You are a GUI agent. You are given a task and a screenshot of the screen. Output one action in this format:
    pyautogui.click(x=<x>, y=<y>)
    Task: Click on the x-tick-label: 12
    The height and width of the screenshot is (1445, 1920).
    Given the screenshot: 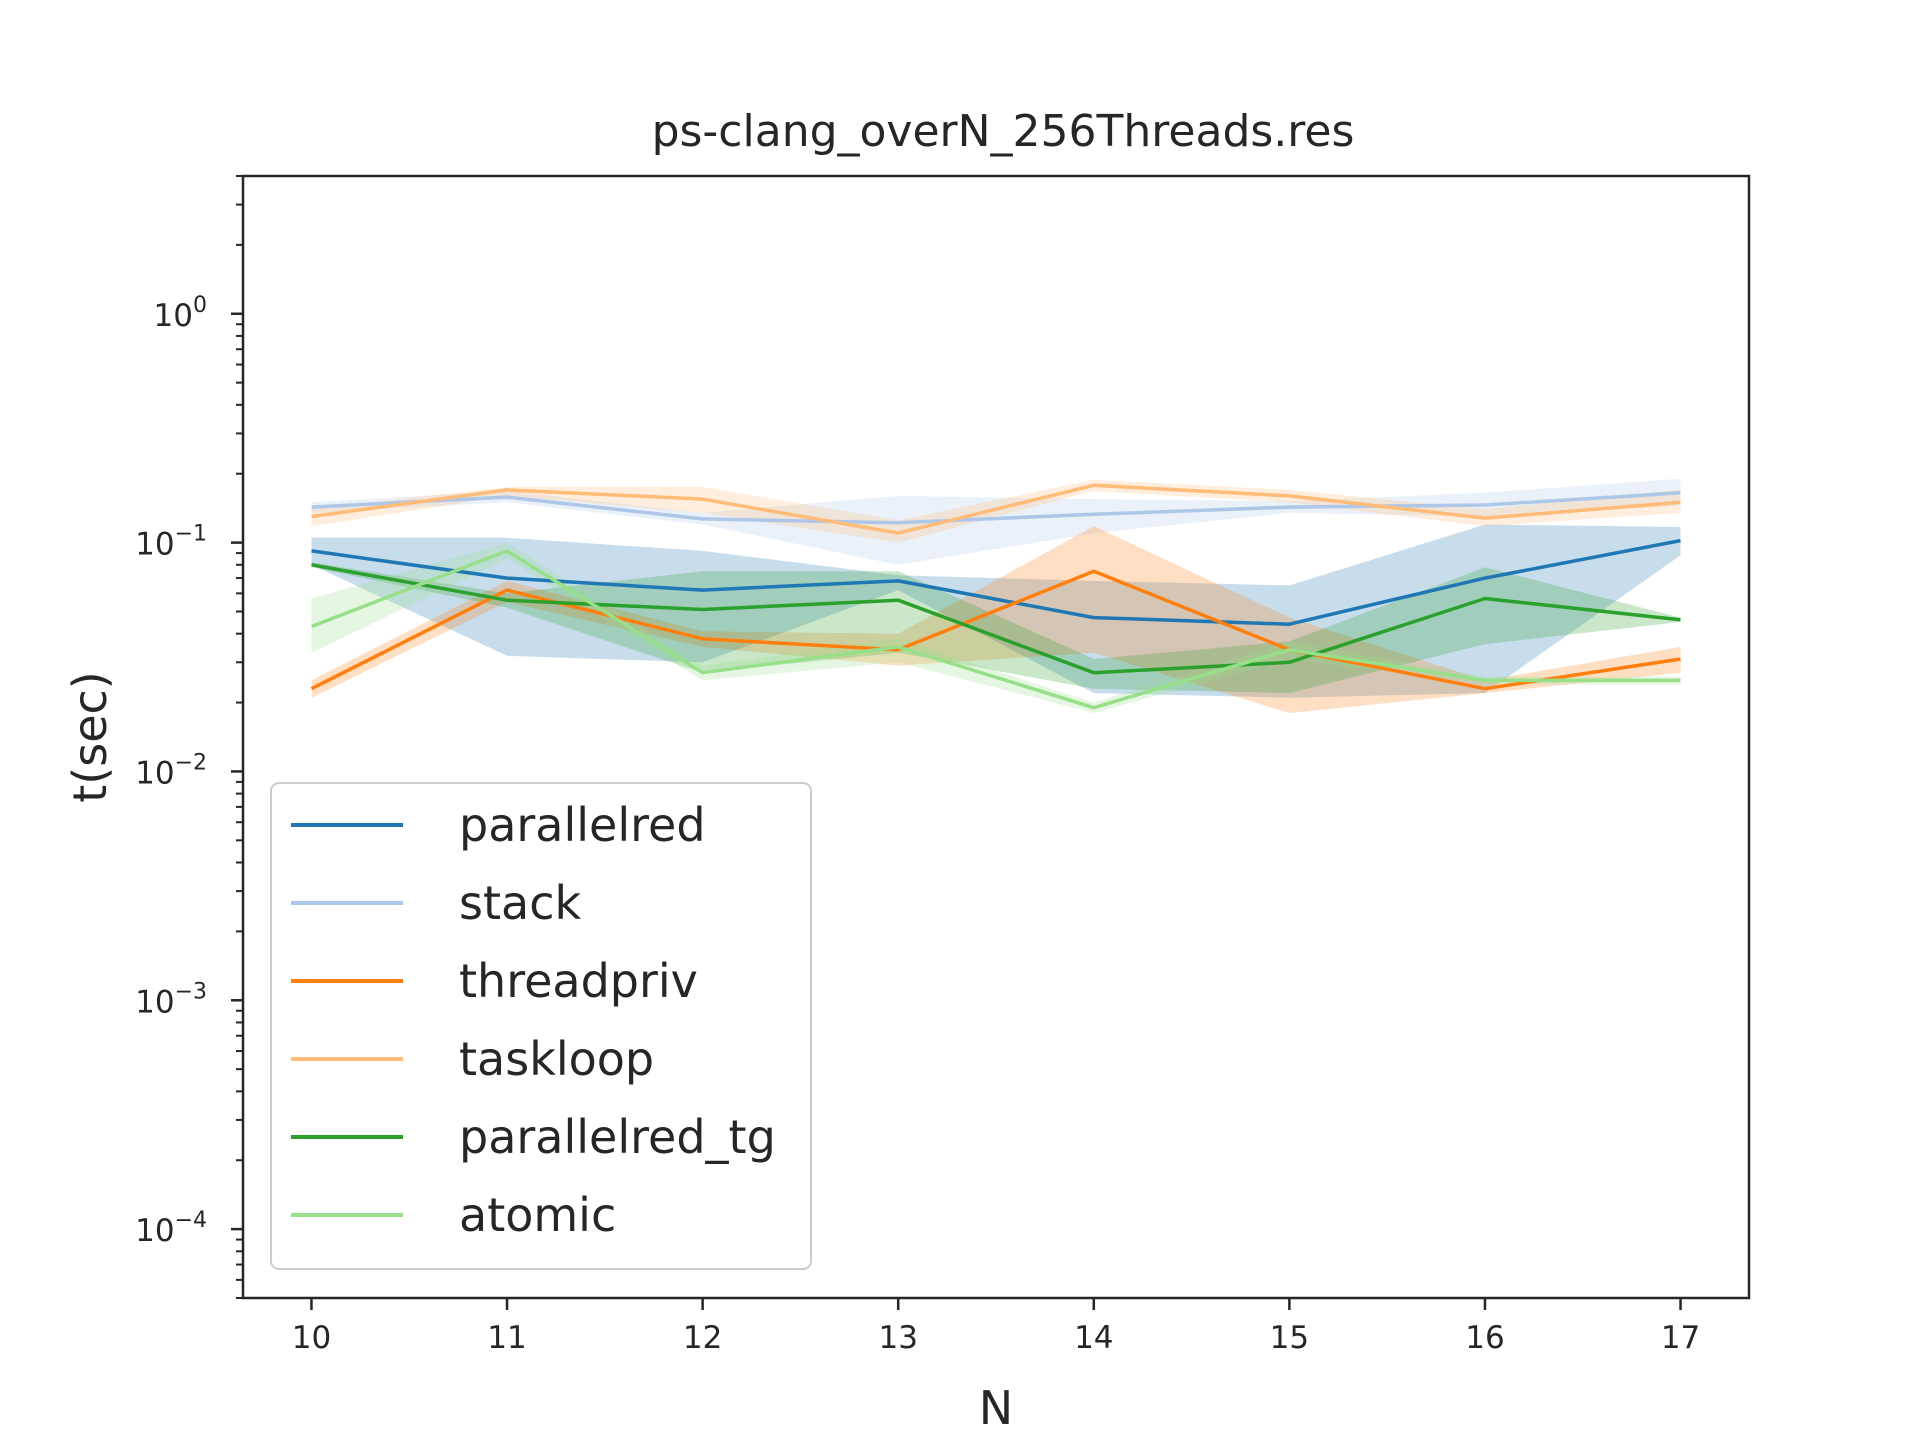 What is the action you would take?
    pyautogui.click(x=702, y=1338)
    